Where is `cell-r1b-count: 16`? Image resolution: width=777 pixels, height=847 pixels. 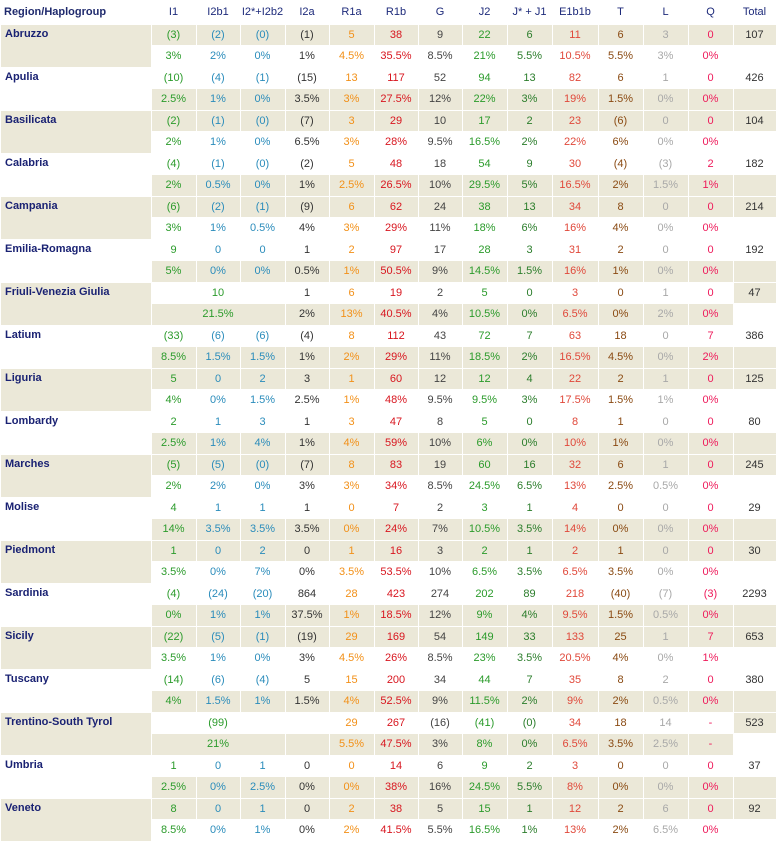
cell-r1b-count: 16 is located at coordinates (396, 551).